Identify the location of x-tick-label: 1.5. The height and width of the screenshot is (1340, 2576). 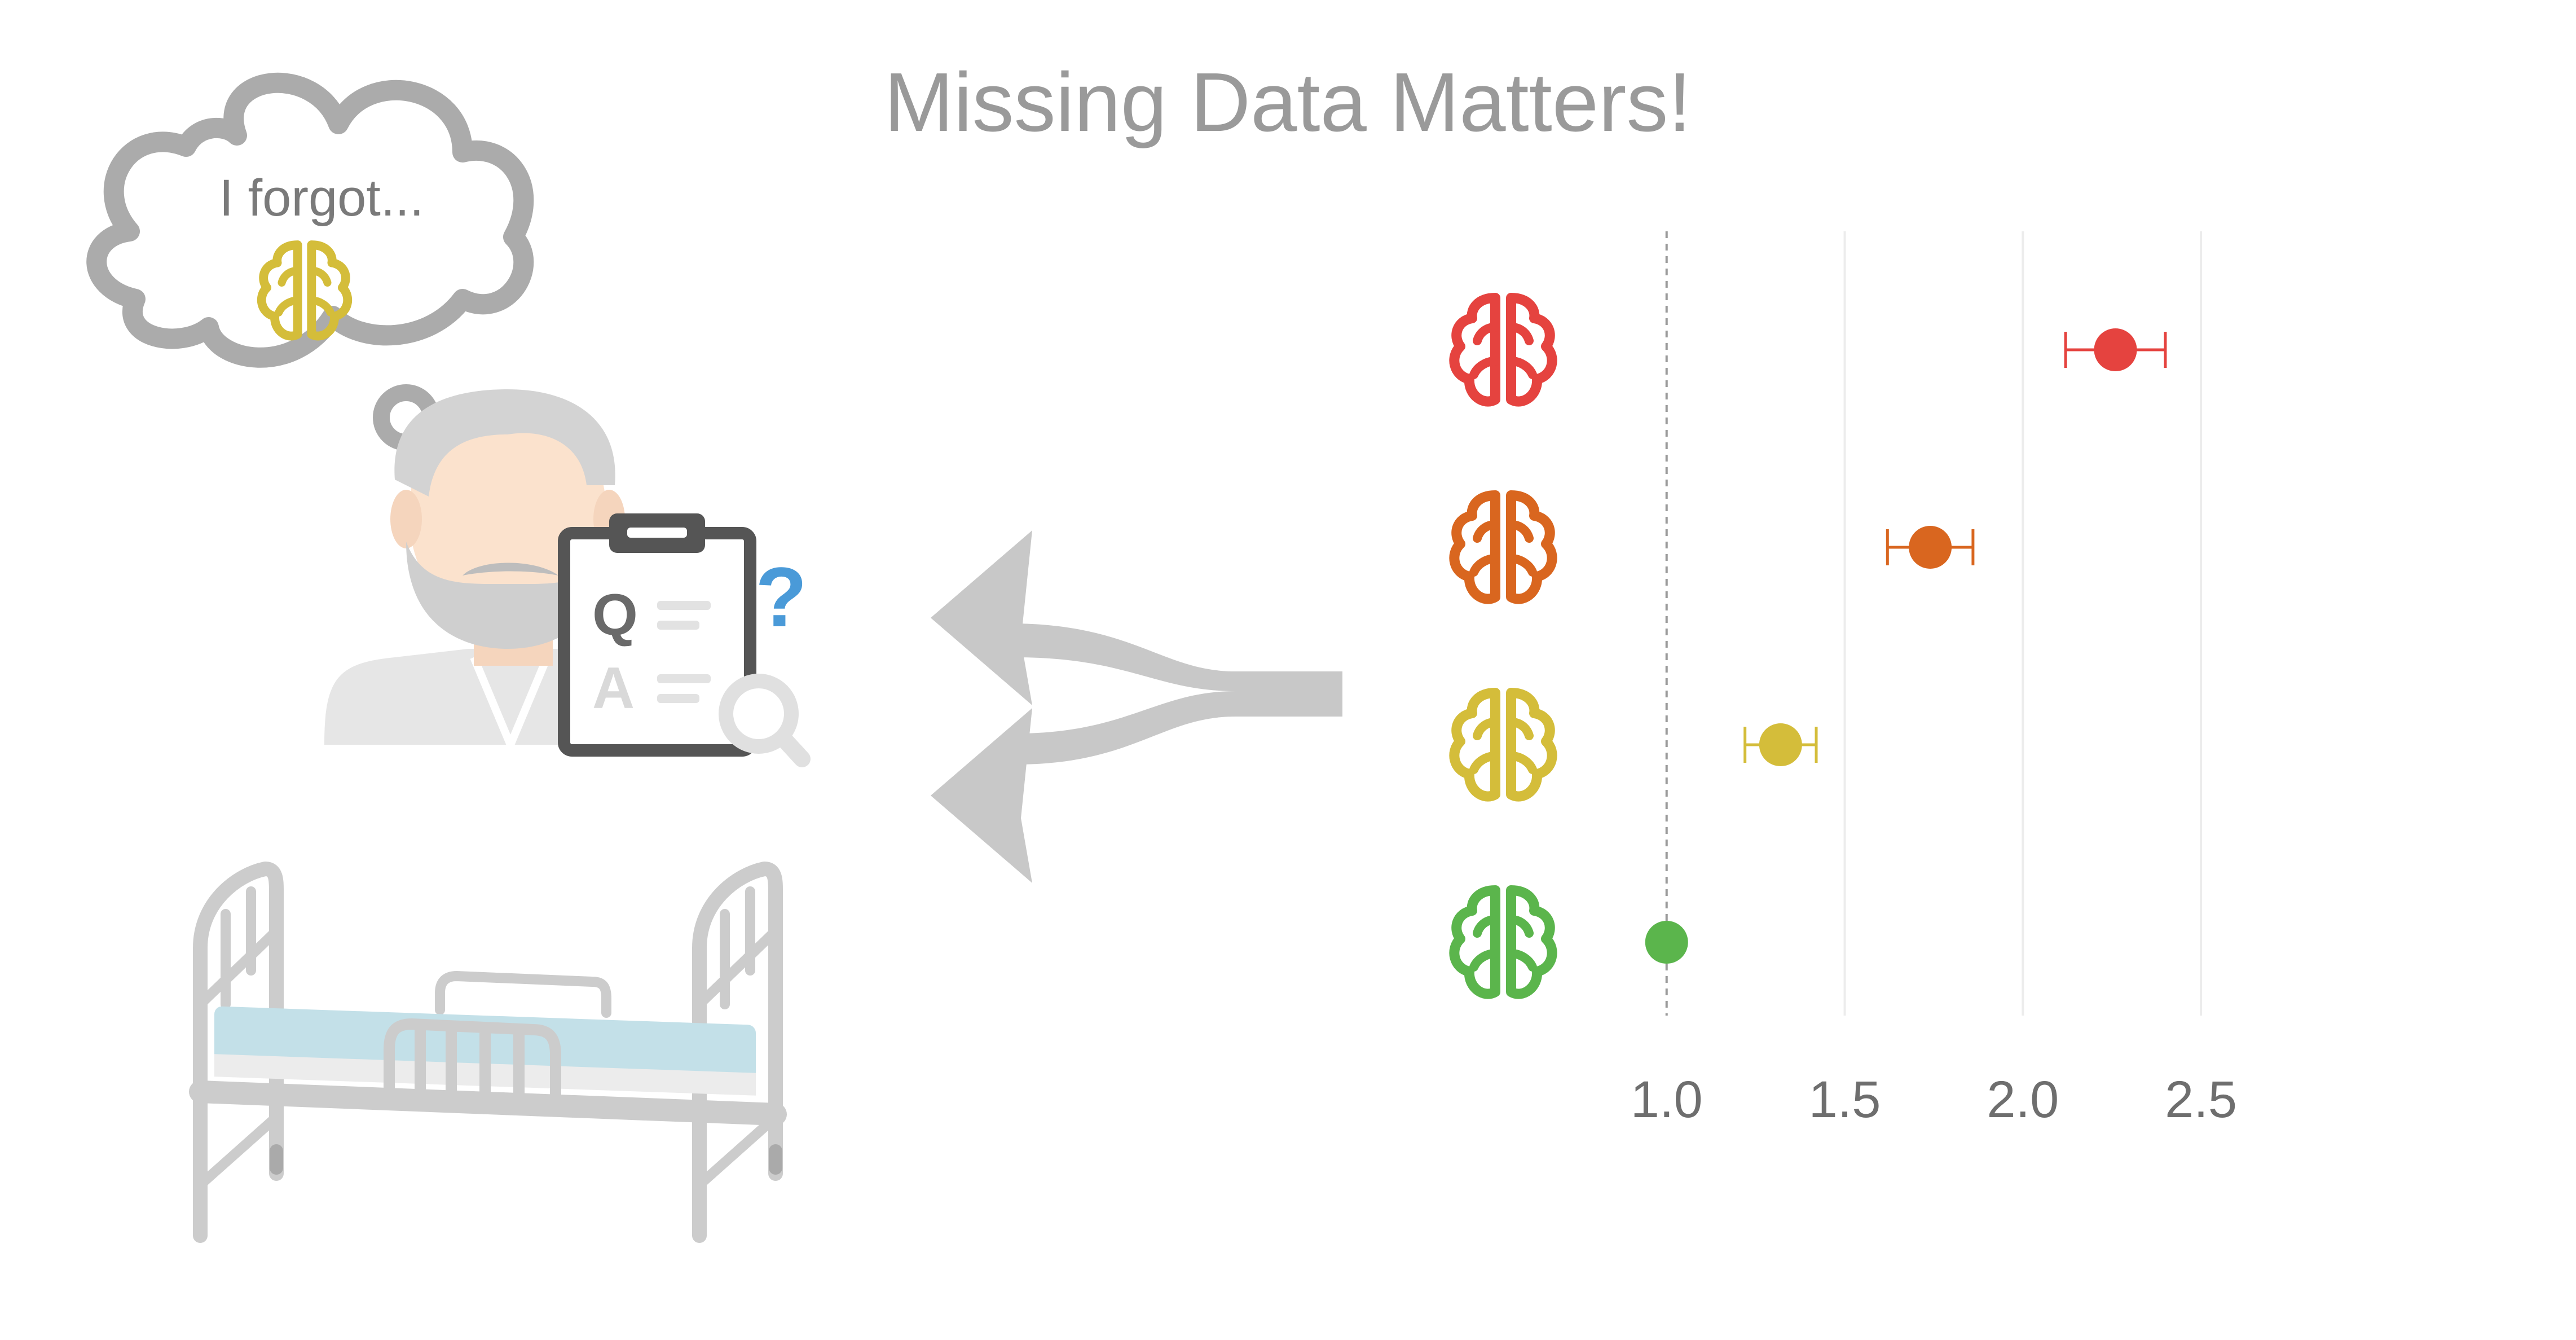
(1845, 1099).